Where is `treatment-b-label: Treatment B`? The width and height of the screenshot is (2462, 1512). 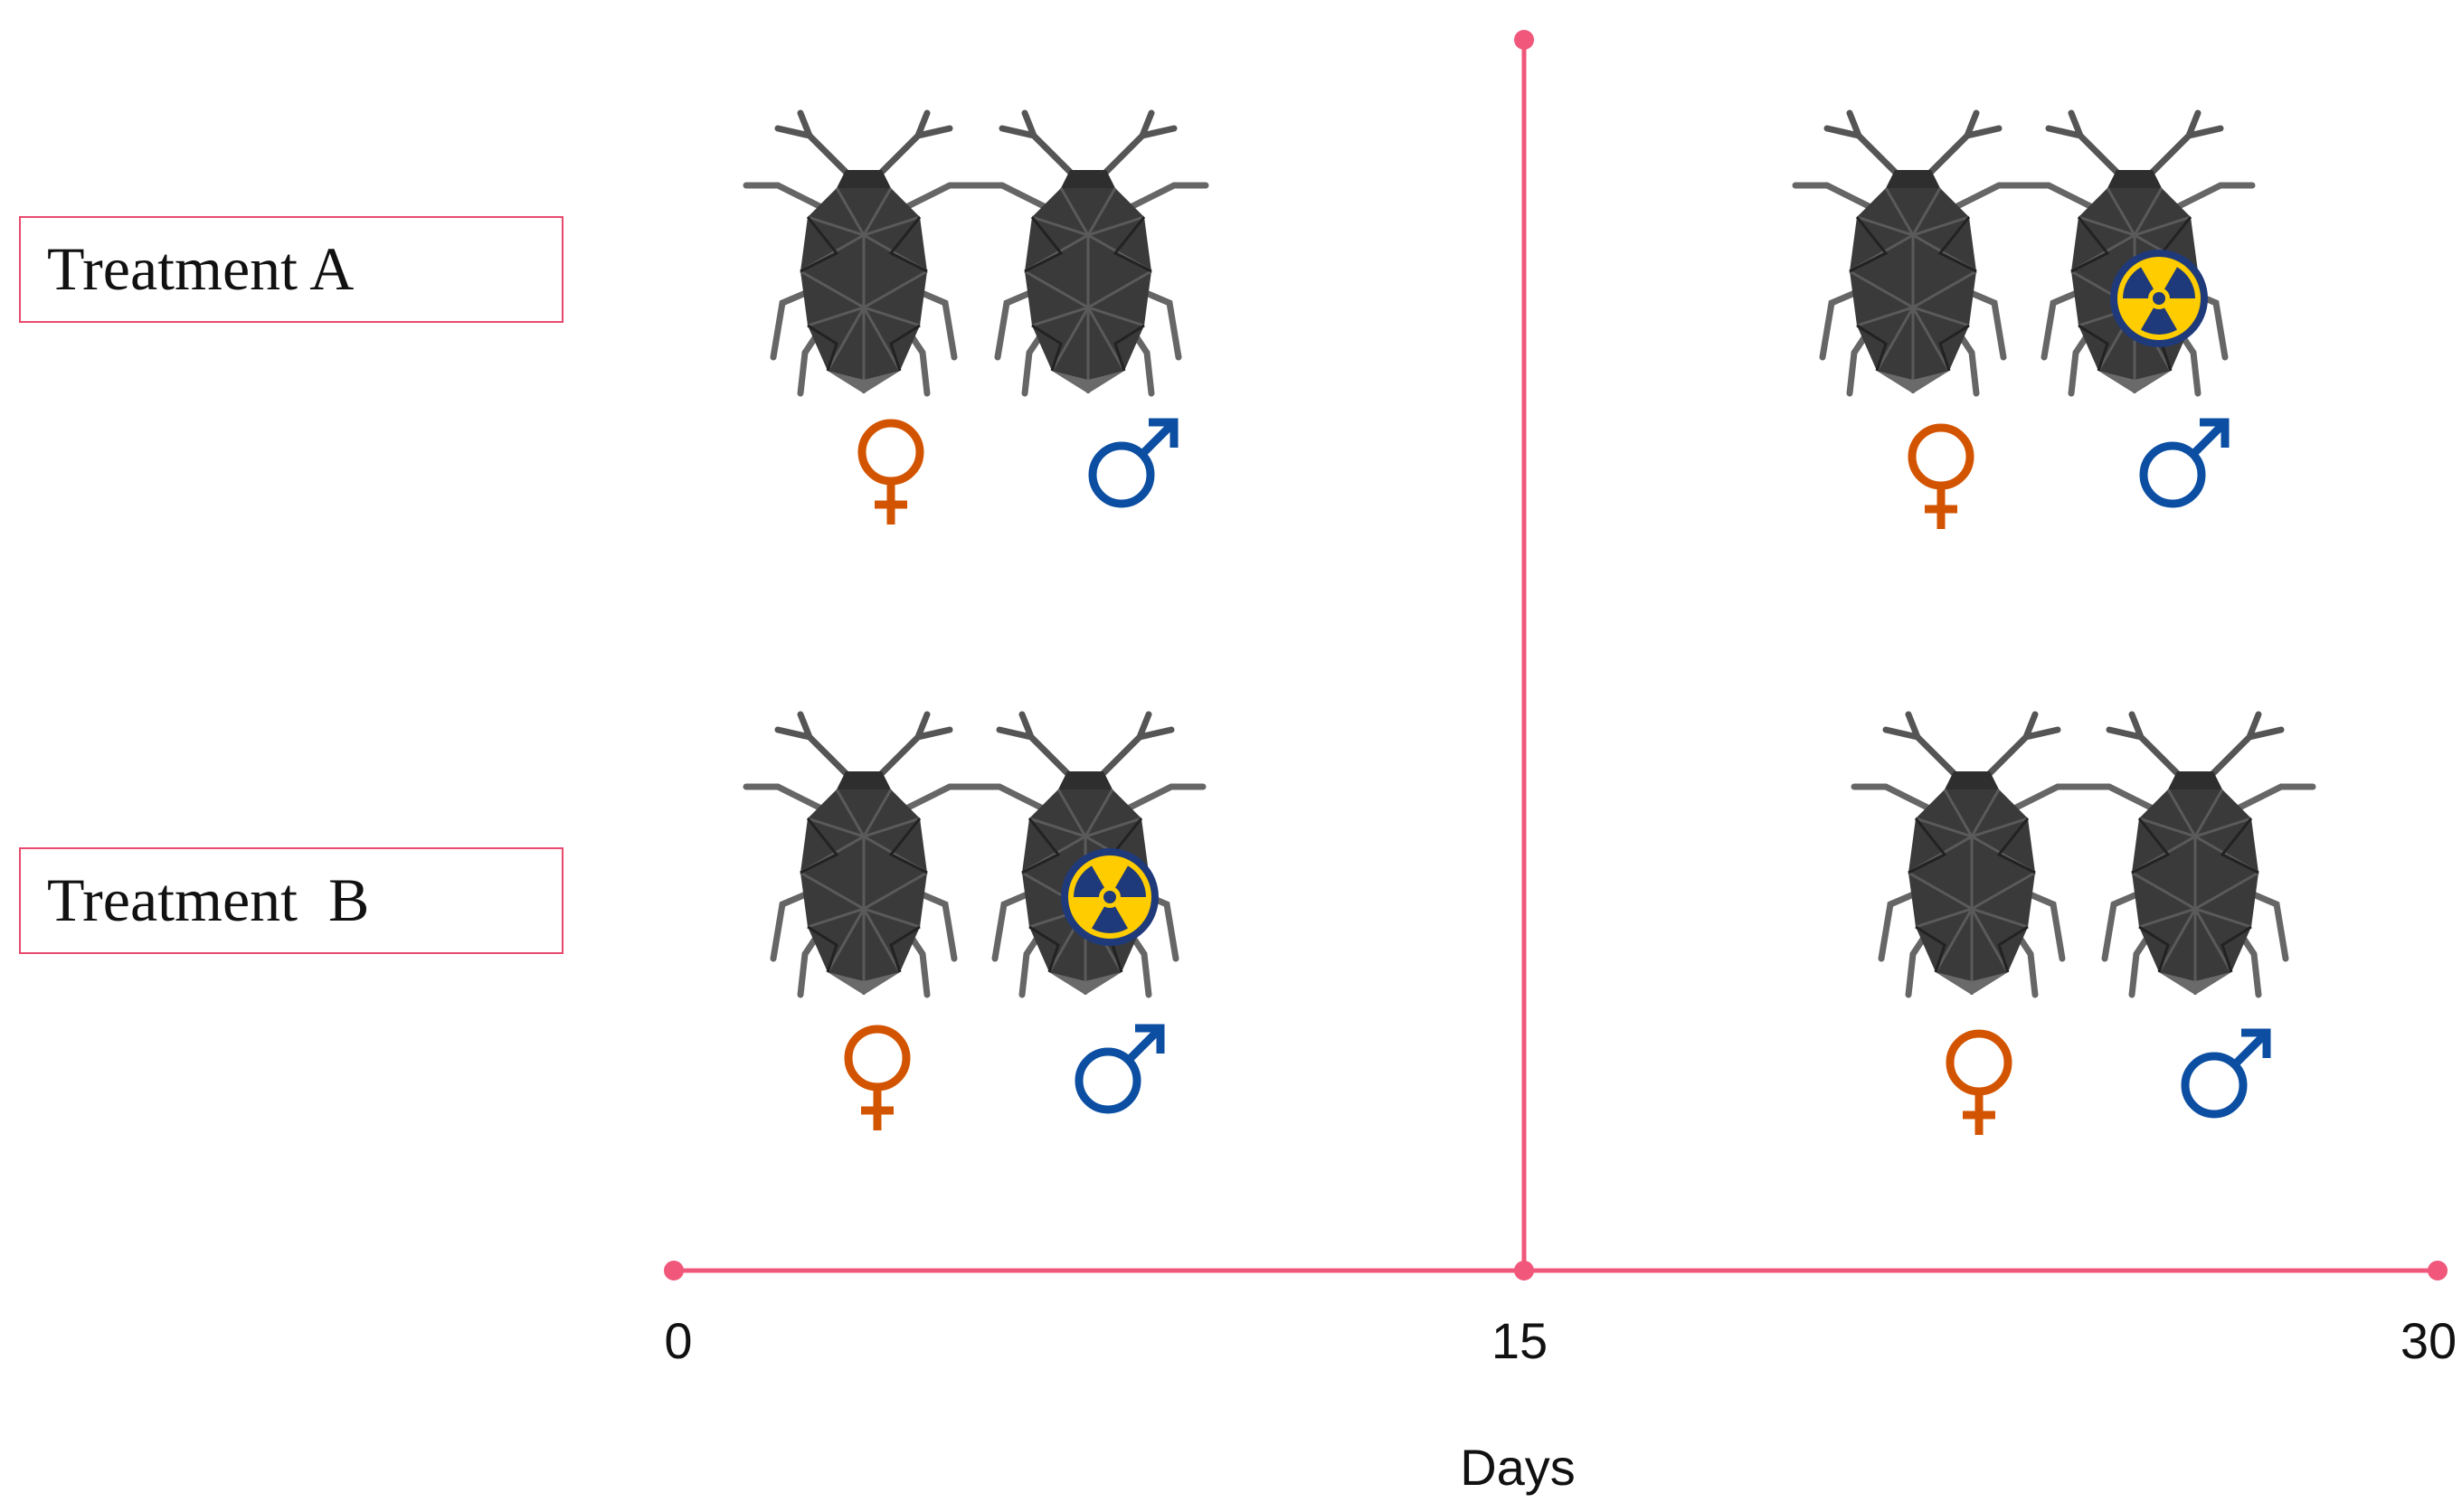 treatment-b-label: Treatment B is located at coordinates (208, 899).